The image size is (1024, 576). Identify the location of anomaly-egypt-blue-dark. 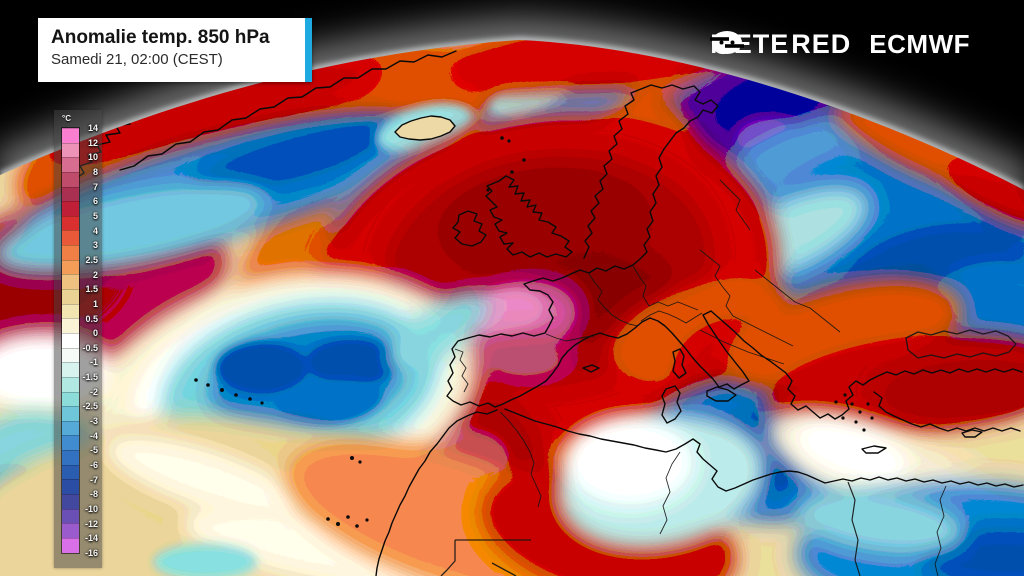
(972, 551).